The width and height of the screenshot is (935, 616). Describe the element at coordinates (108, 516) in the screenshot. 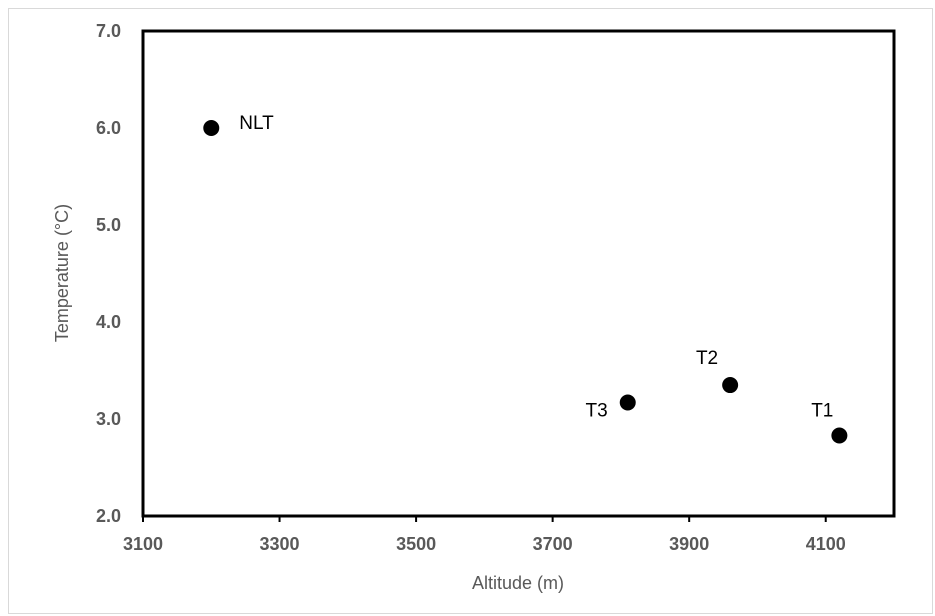

I see `y-tick-label: 2.0` at that location.